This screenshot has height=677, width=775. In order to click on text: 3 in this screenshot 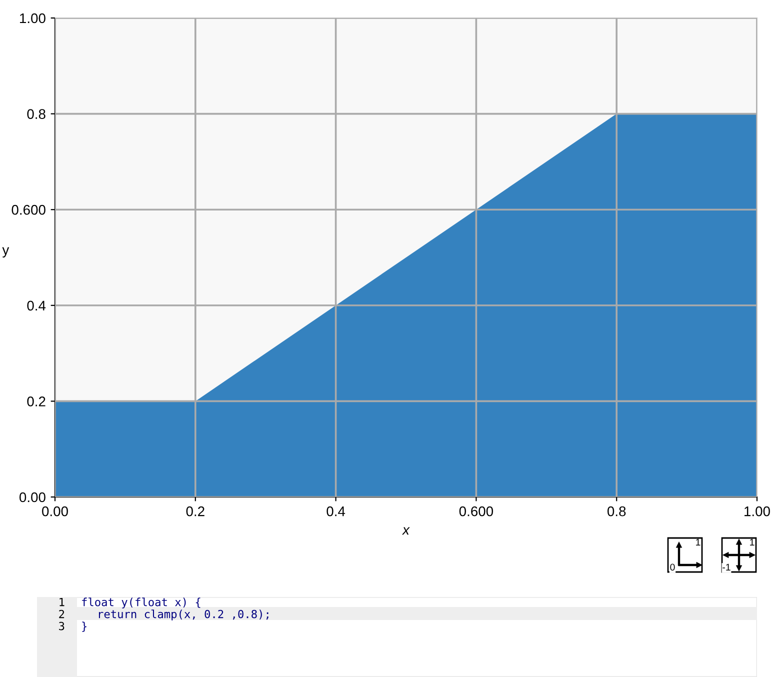, I will do `click(61, 626)`.